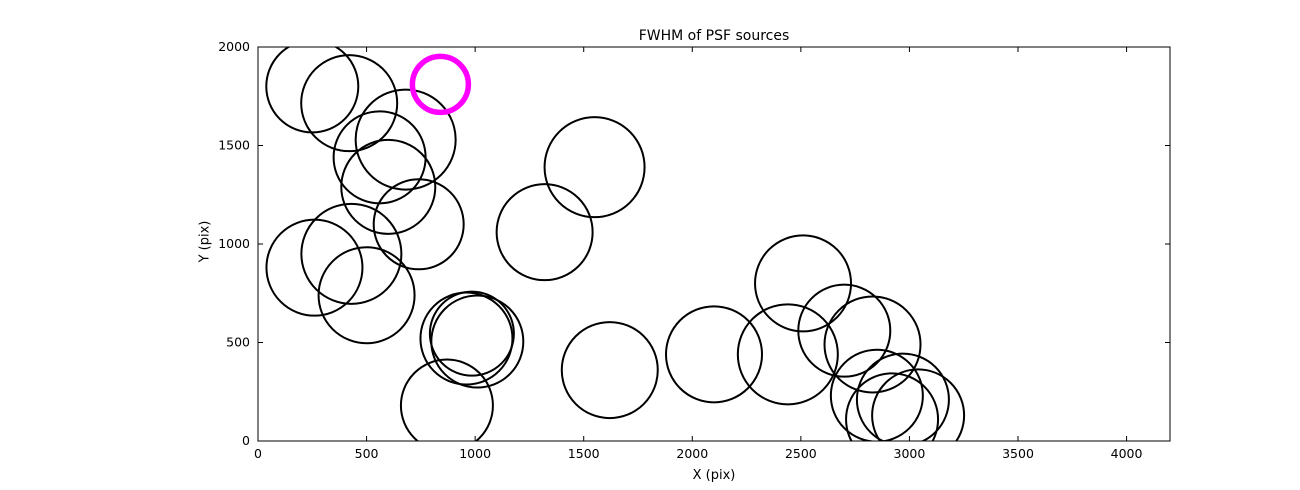 Image resolution: width=1300 pixels, height=490 pixels. Describe the element at coordinates (910, 453) in the screenshot. I see `x-tick-label: 3000` at that location.